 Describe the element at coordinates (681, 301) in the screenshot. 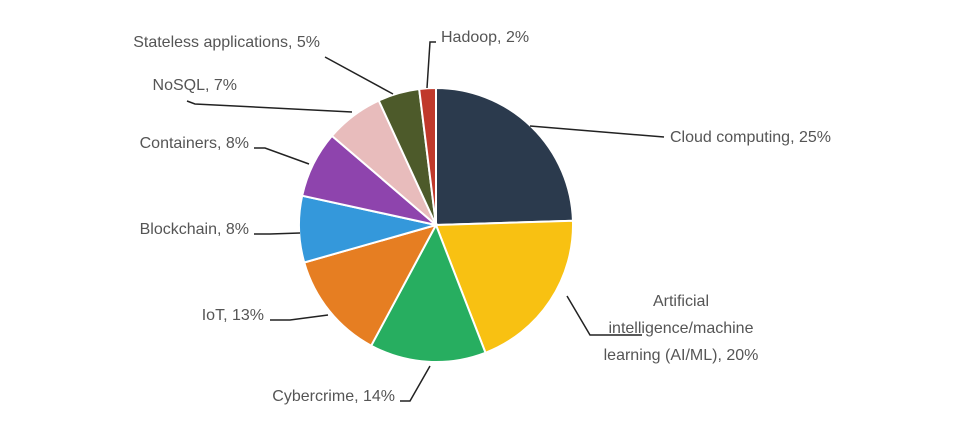

I see `slice-label-line: Artificial` at that location.